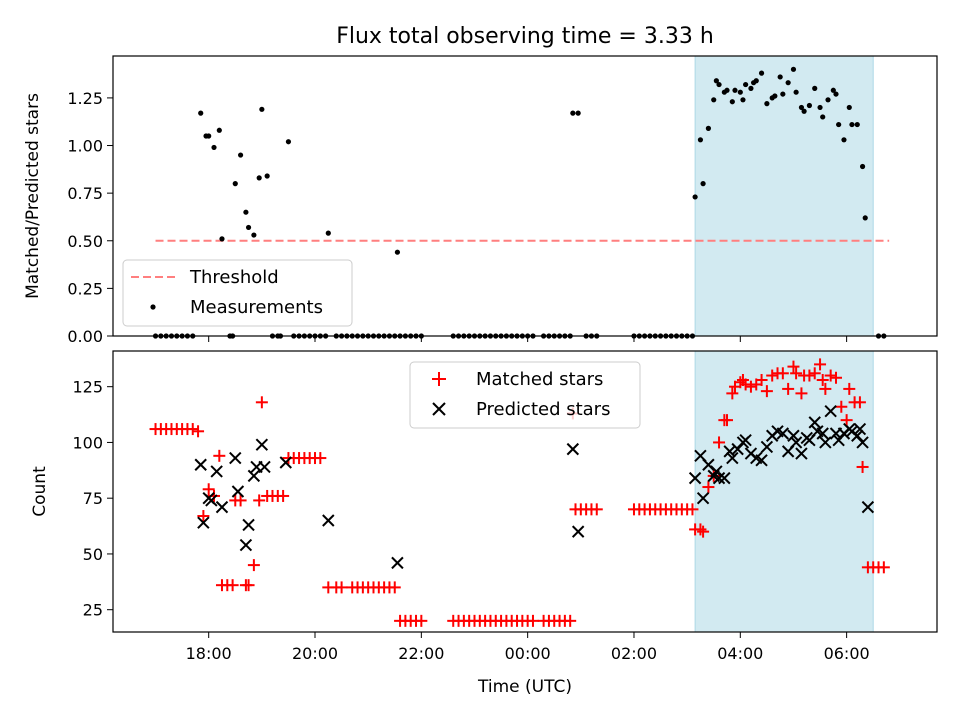 This screenshot has width=960, height=720. What do you see at coordinates (40, 491) in the screenshot?
I see `bottom-y-axis-label: Count` at bounding box center [40, 491].